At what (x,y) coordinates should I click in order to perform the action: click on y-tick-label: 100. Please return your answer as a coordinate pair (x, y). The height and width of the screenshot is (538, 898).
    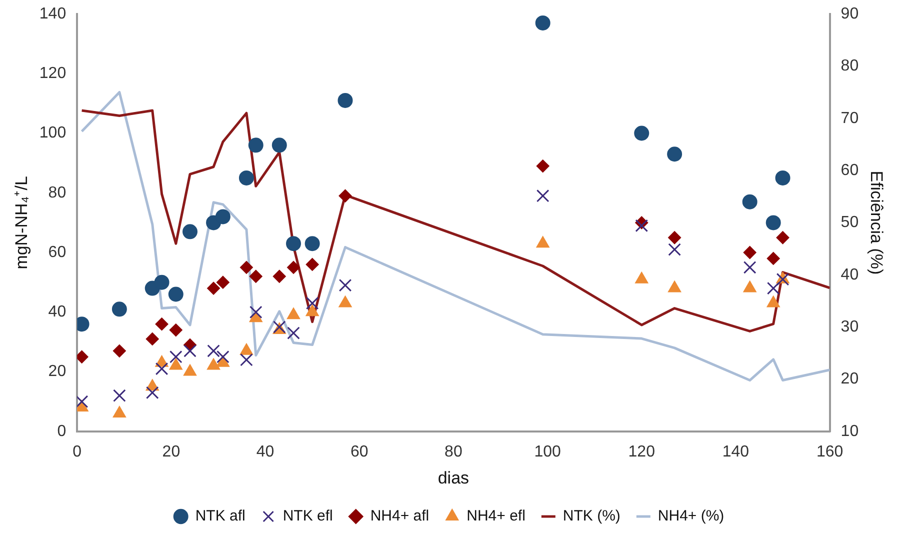
    Looking at the image, I should click on (52, 133).